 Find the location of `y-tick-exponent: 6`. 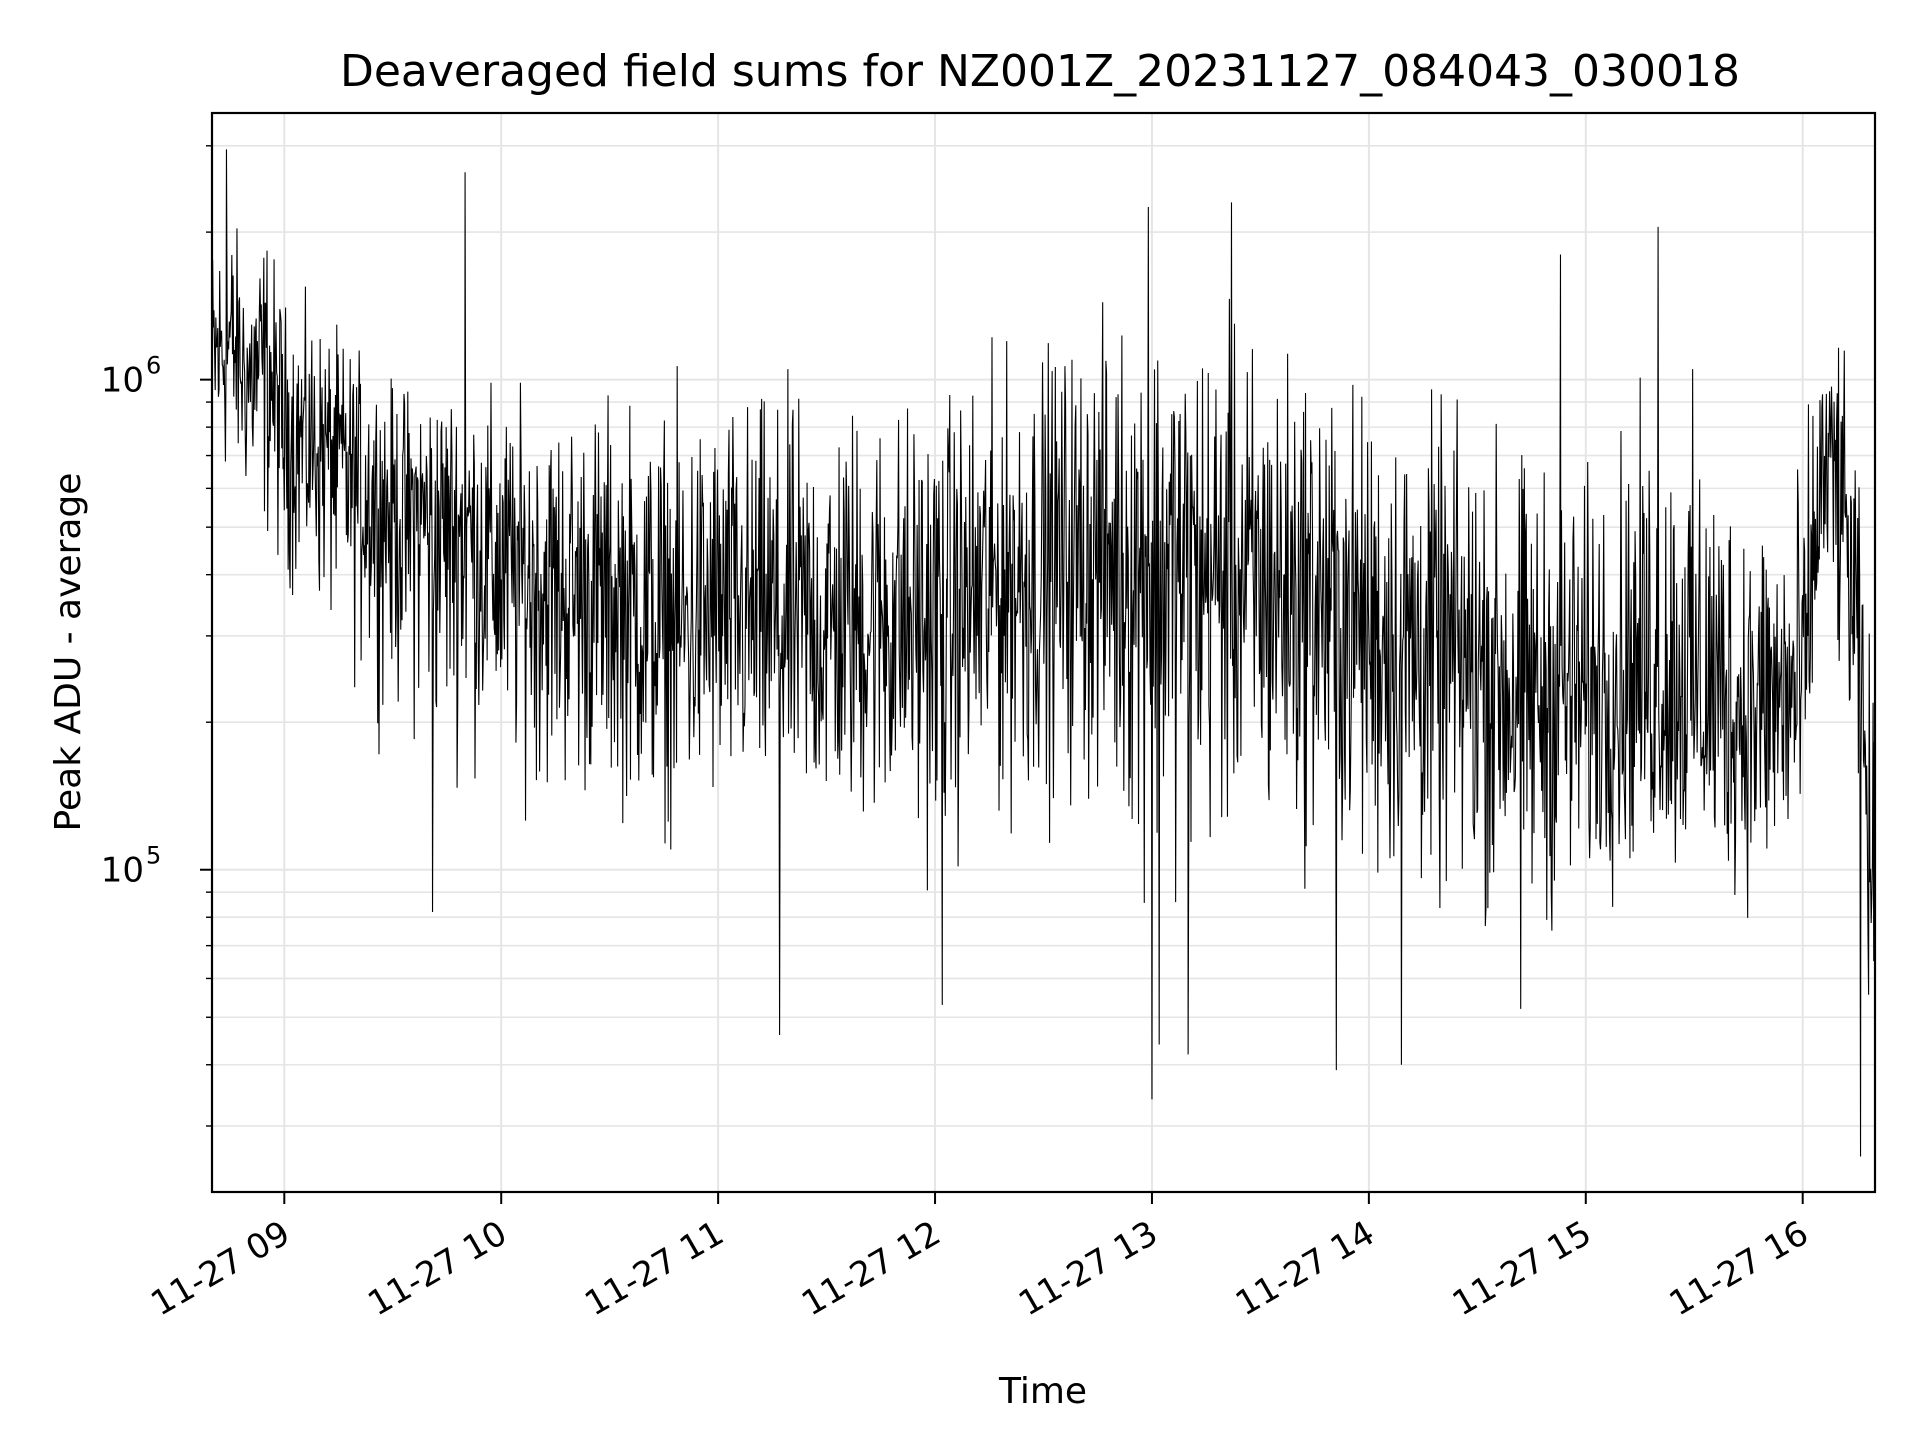

y-tick-exponent: 6 is located at coordinates (153, 366).